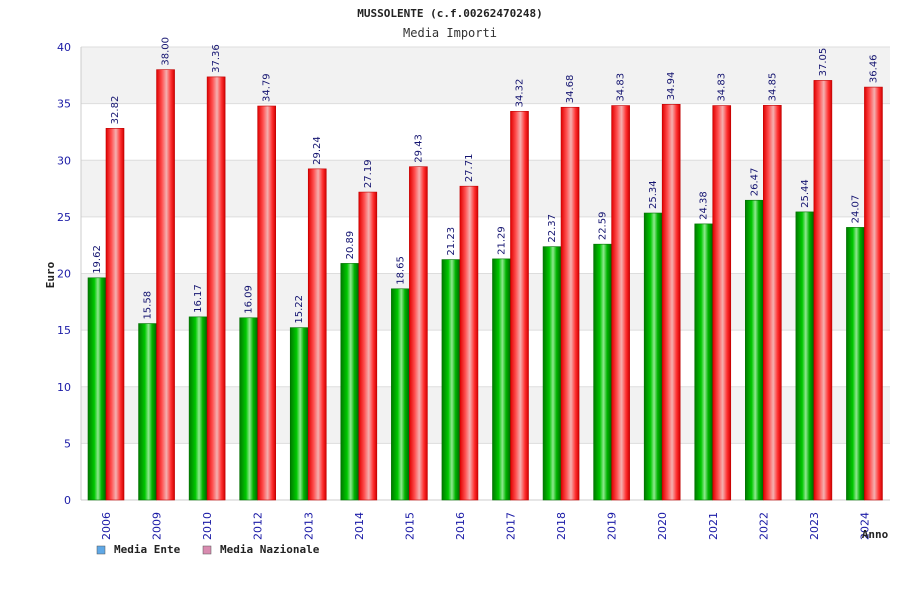 The height and width of the screenshot is (600, 900). What do you see at coordinates (157, 526) in the screenshot?
I see `x-tick-label: 2009` at bounding box center [157, 526].